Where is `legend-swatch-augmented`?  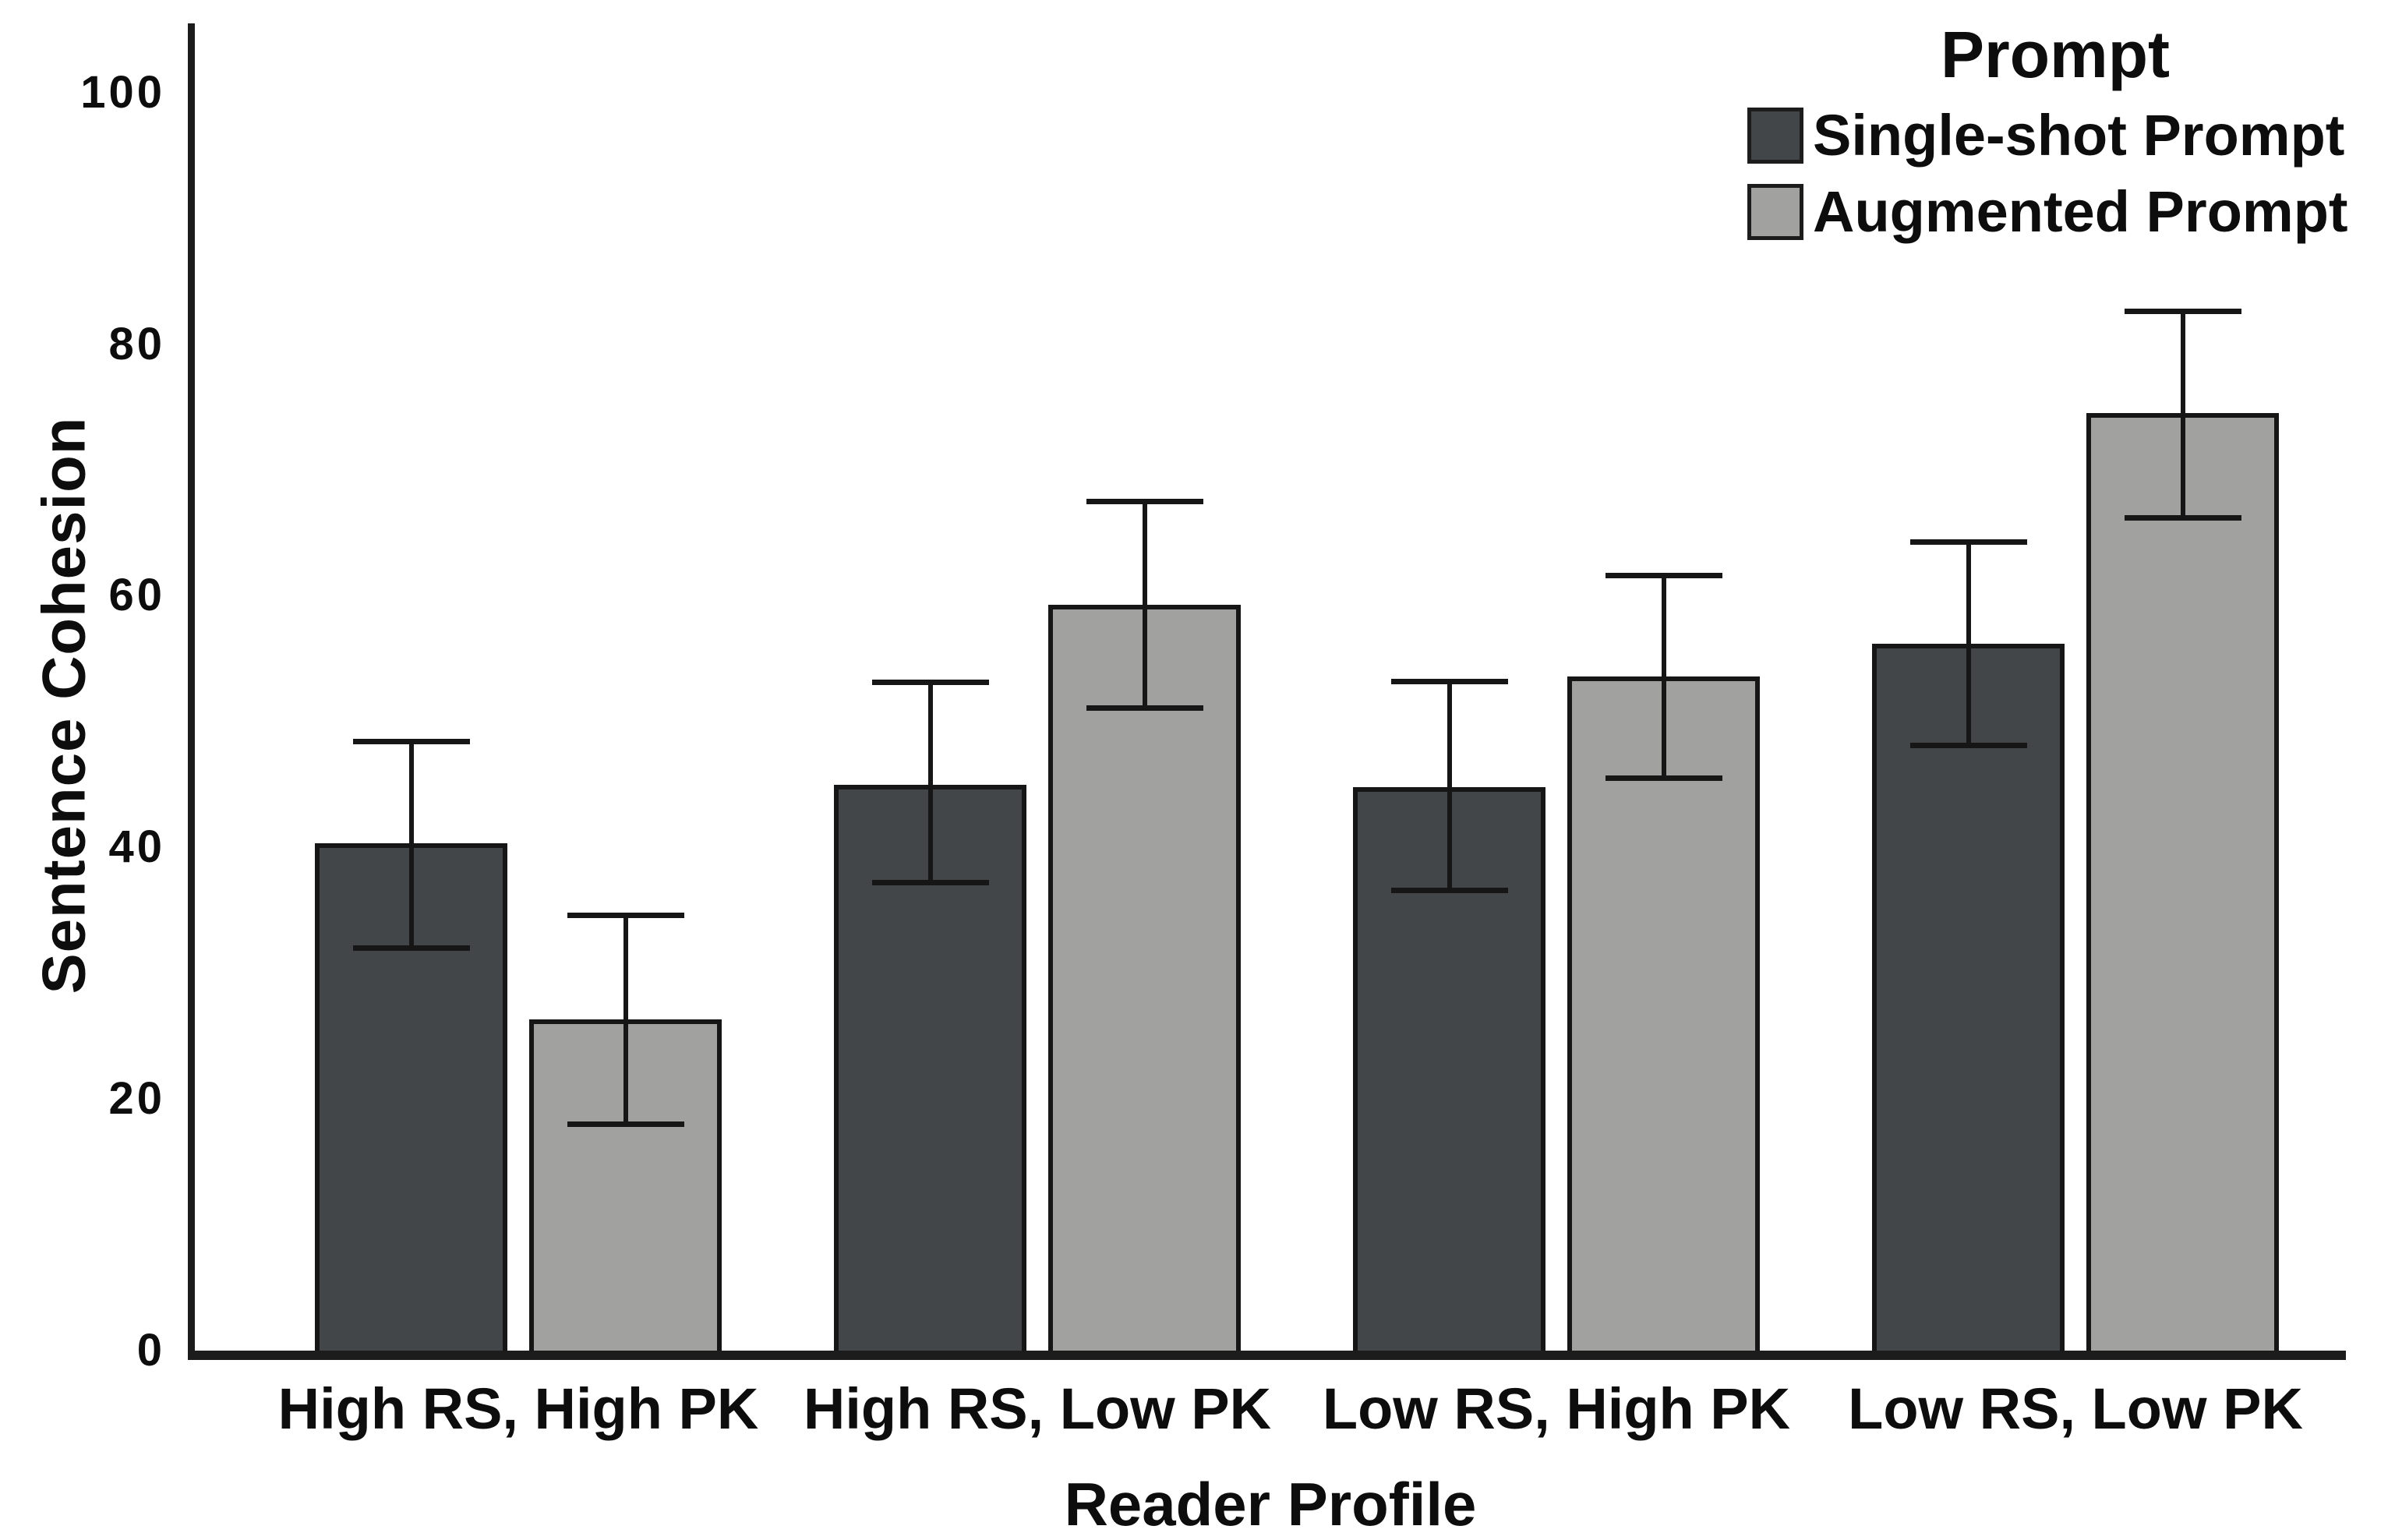
legend-swatch-augmented is located at coordinates (1775, 212).